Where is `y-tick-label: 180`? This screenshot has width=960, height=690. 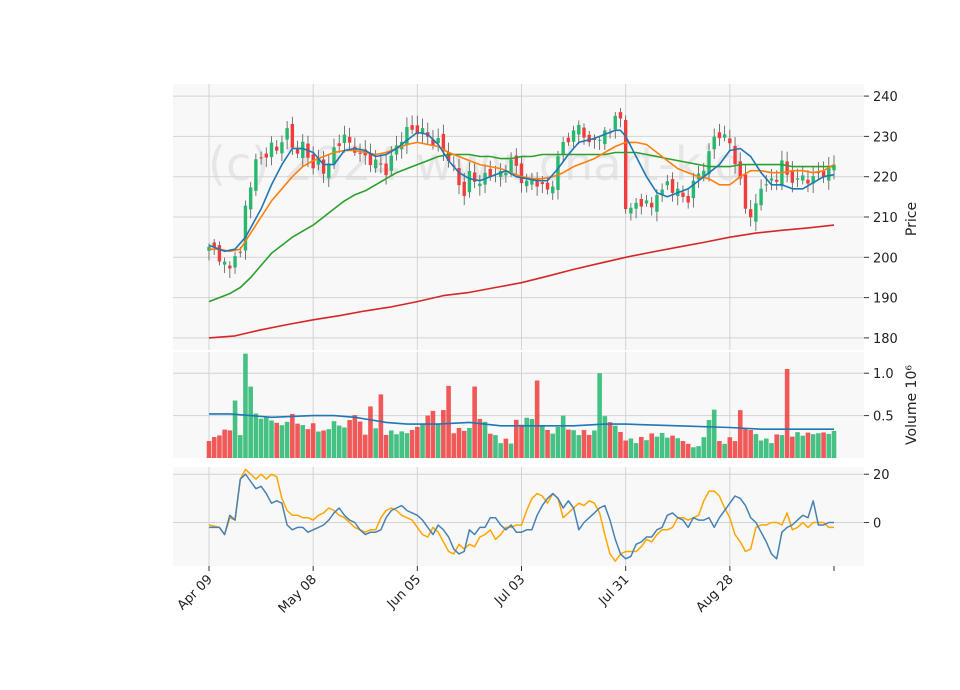 y-tick-label: 180 is located at coordinates (885, 339).